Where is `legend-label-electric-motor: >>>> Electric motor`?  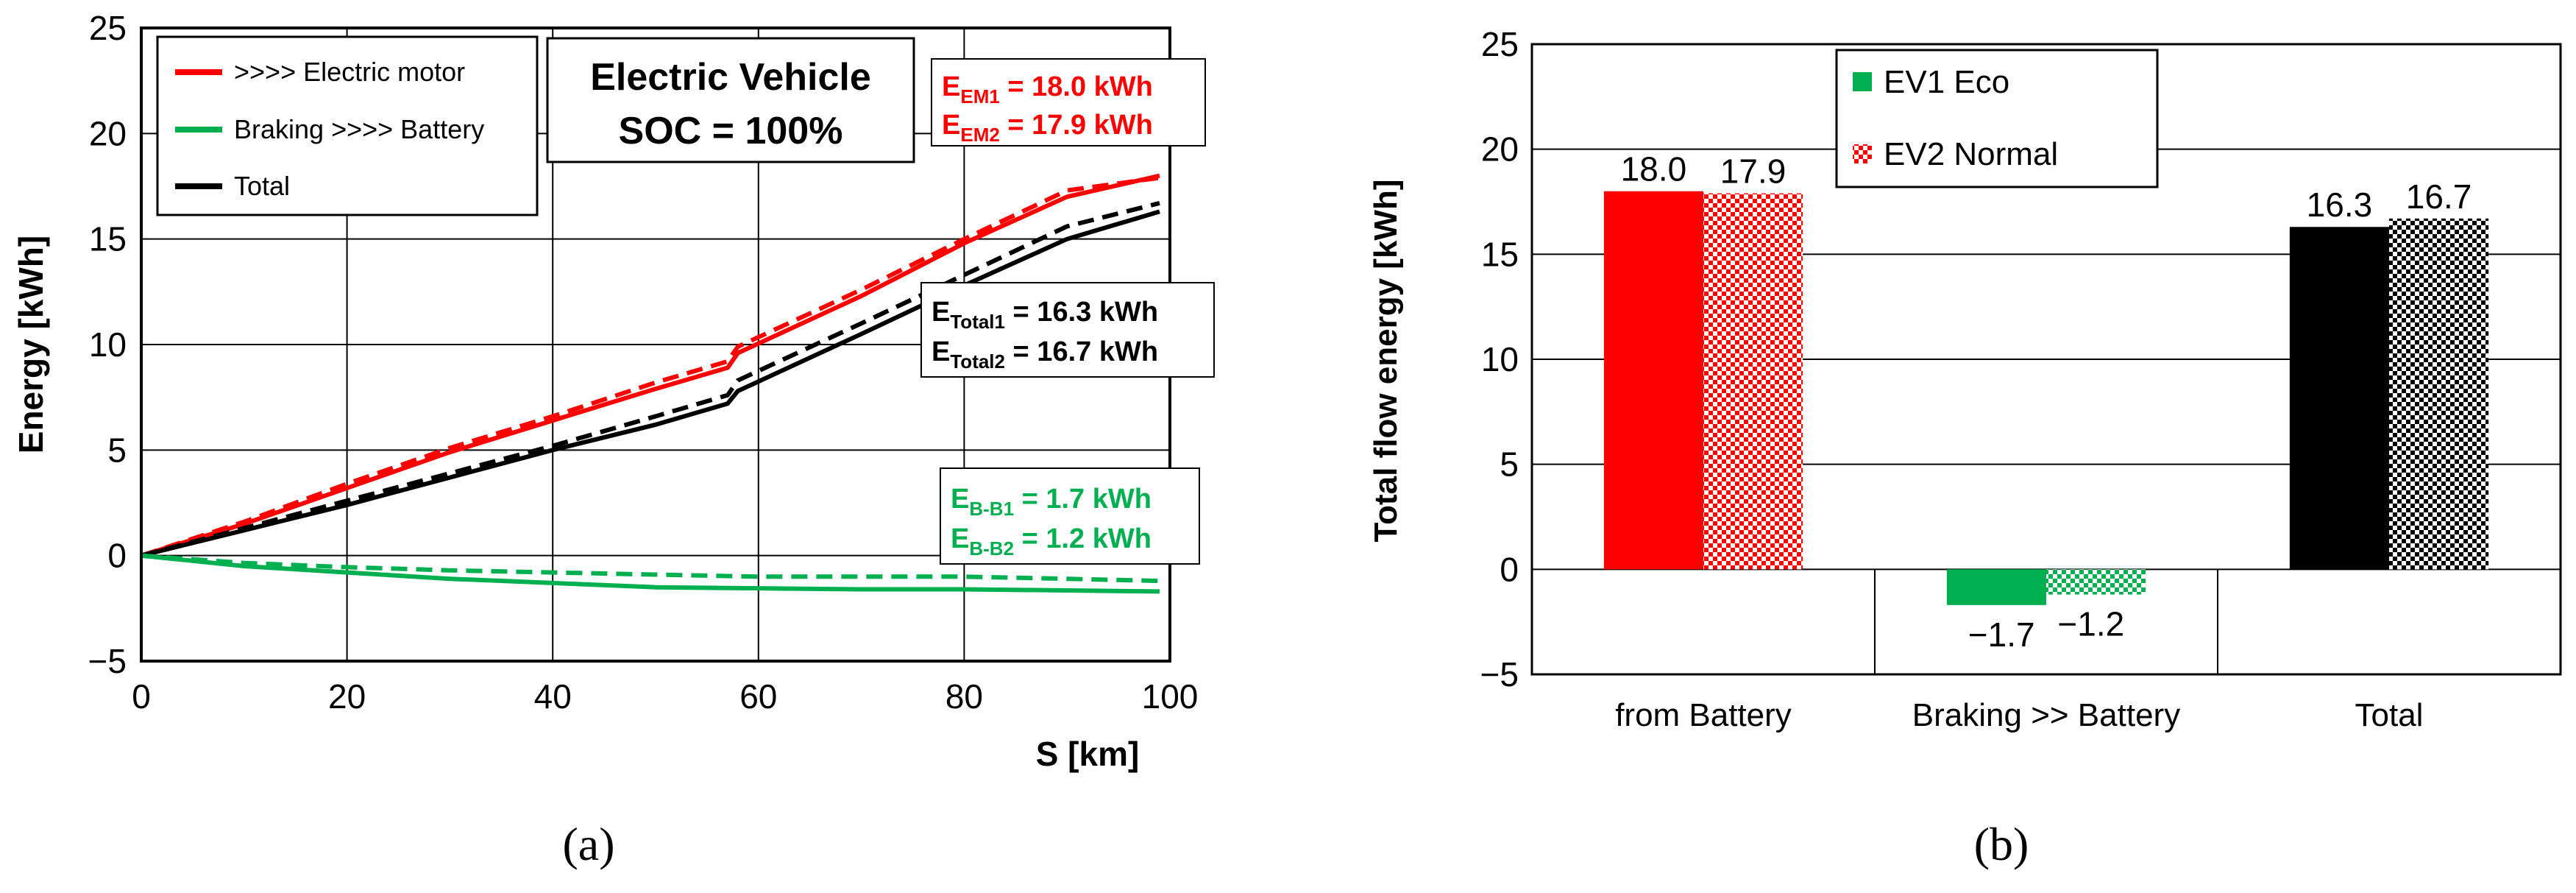 legend-label-electric-motor: >>>> Electric motor is located at coordinates (349, 72).